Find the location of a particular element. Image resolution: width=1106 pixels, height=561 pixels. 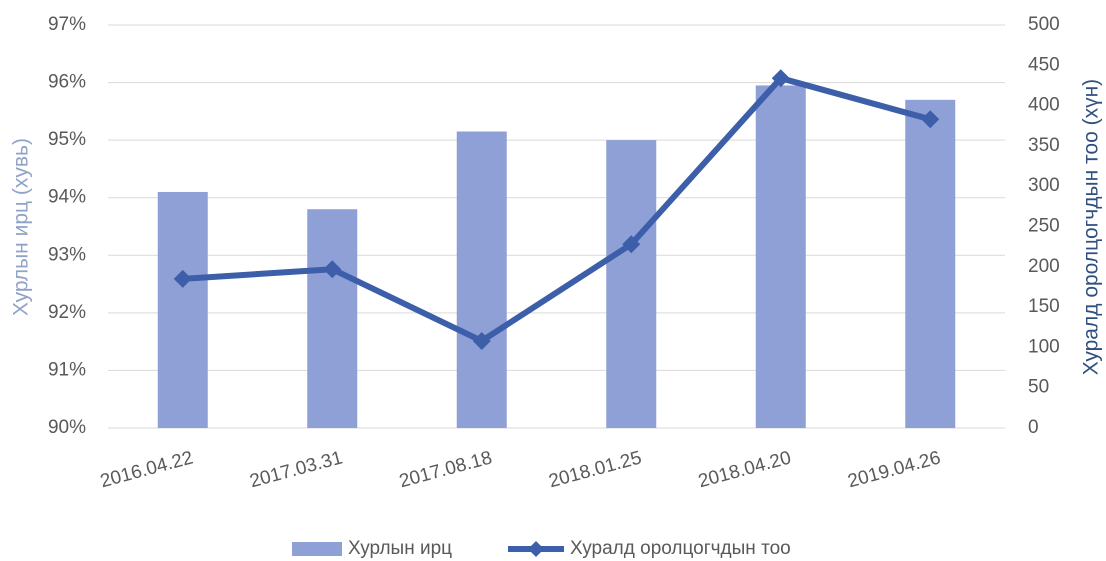

y2-tick-label: 250 is located at coordinates (1044, 226).